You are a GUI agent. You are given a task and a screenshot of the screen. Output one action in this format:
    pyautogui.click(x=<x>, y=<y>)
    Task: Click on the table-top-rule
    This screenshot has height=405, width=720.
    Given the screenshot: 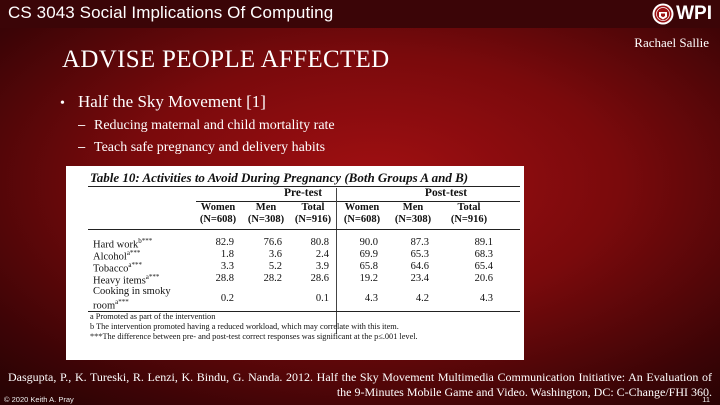 What is the action you would take?
    pyautogui.click(x=304, y=186)
    